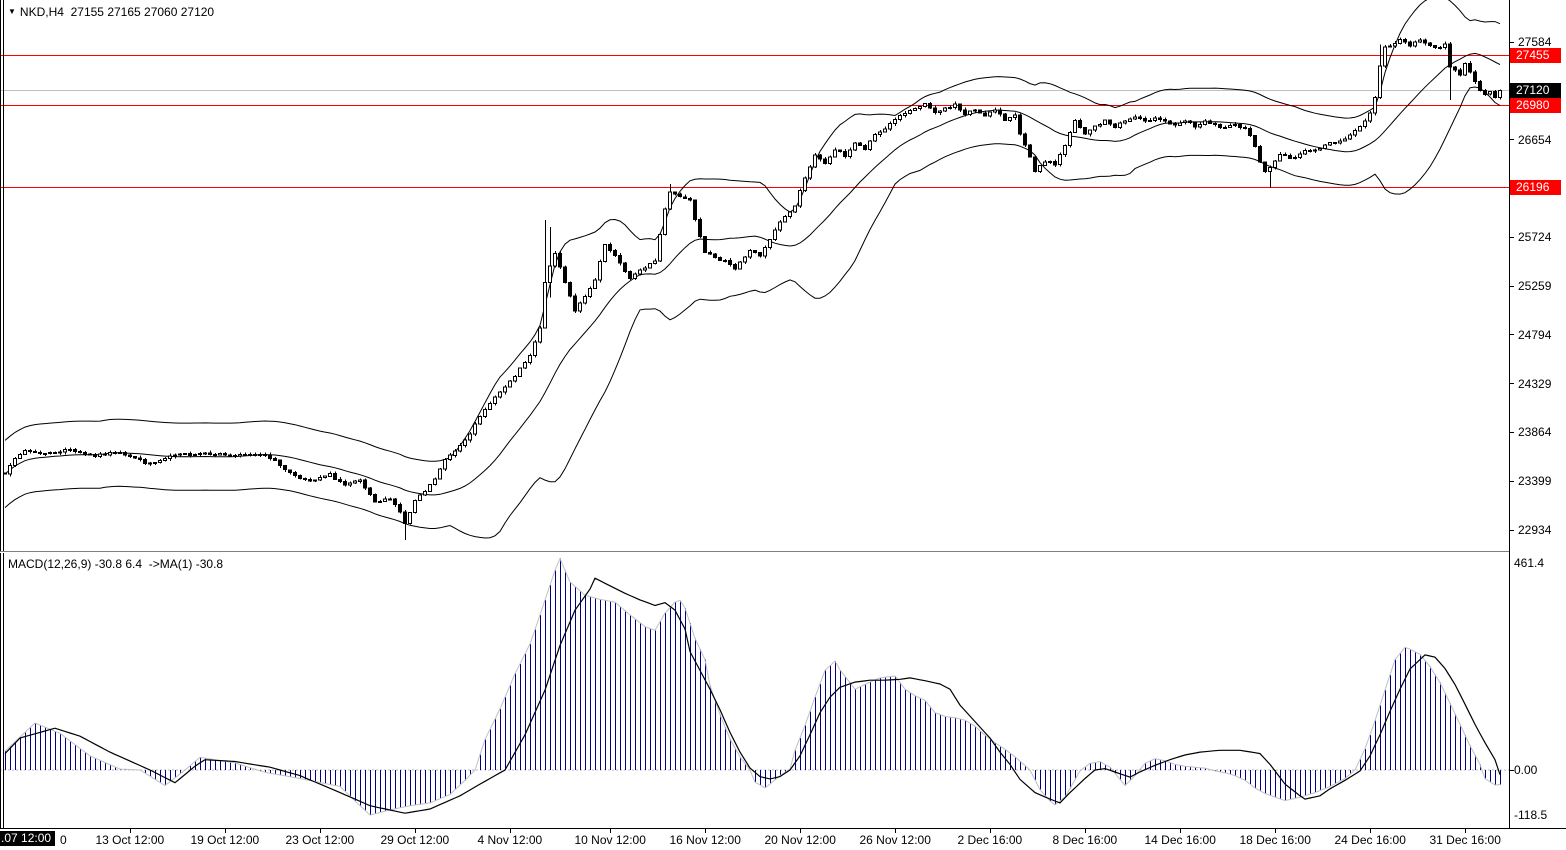  I want to click on price-tick-label: 27584, so click(1535, 42).